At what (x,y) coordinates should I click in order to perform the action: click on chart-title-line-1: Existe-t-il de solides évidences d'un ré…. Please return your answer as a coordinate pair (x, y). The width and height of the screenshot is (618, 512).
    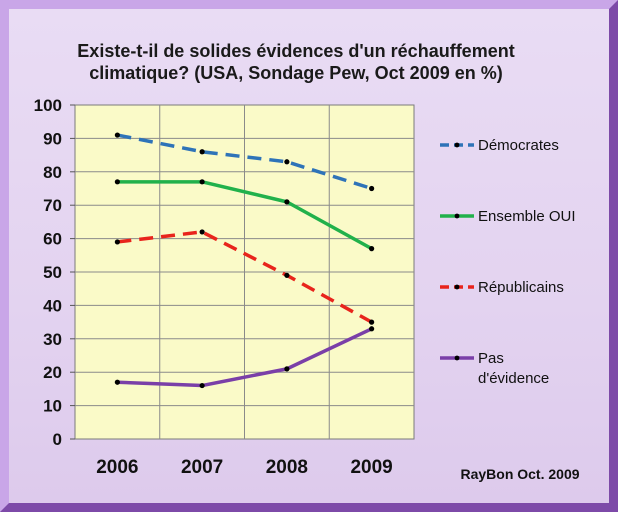
    Looking at the image, I should click on (295, 51).